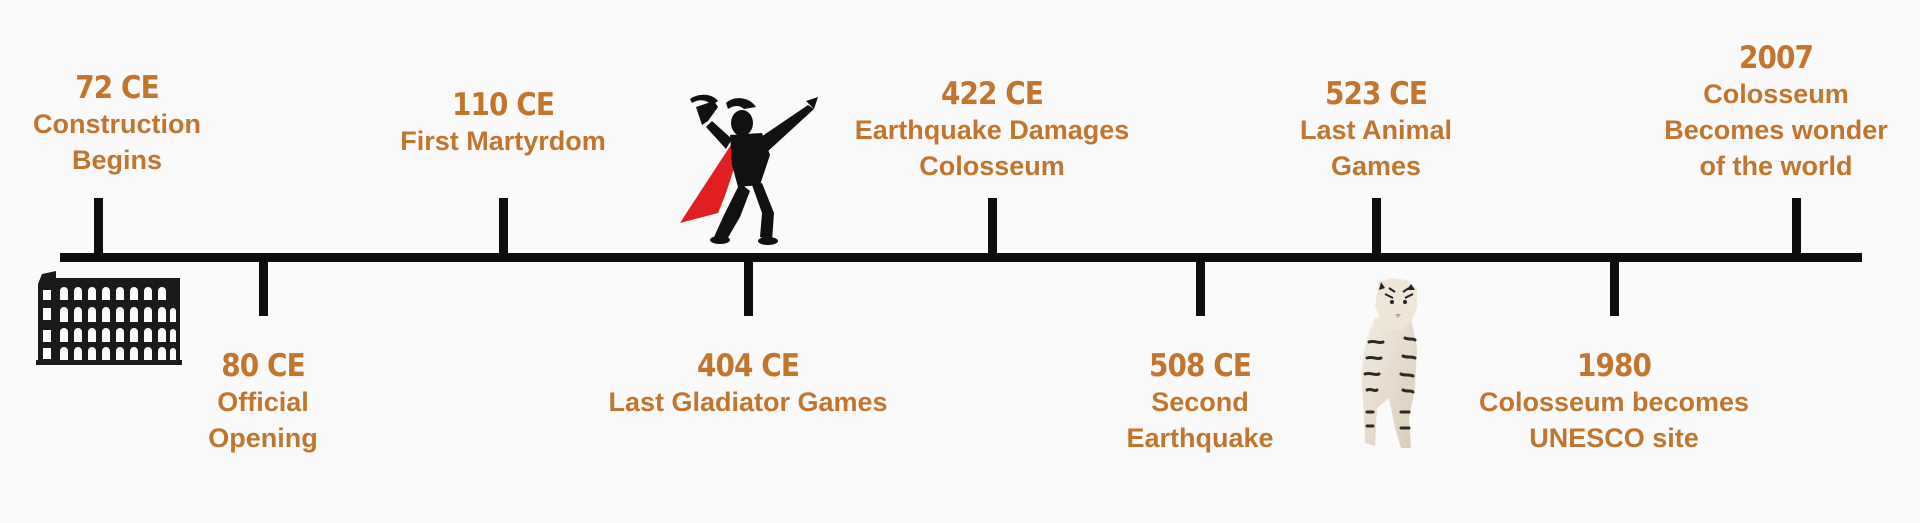  Describe the element at coordinates (1200, 287) in the screenshot. I see `tick-508-ce` at that location.